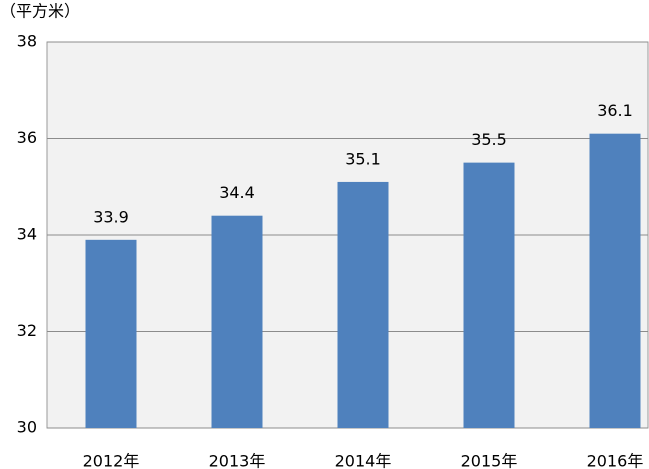  What do you see at coordinates (27, 41) in the screenshot?
I see `y-tick-label: 38` at bounding box center [27, 41].